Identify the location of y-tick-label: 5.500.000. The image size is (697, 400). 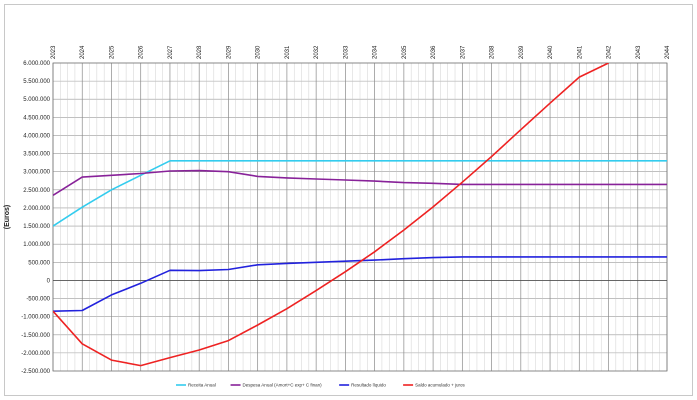
(36, 82).